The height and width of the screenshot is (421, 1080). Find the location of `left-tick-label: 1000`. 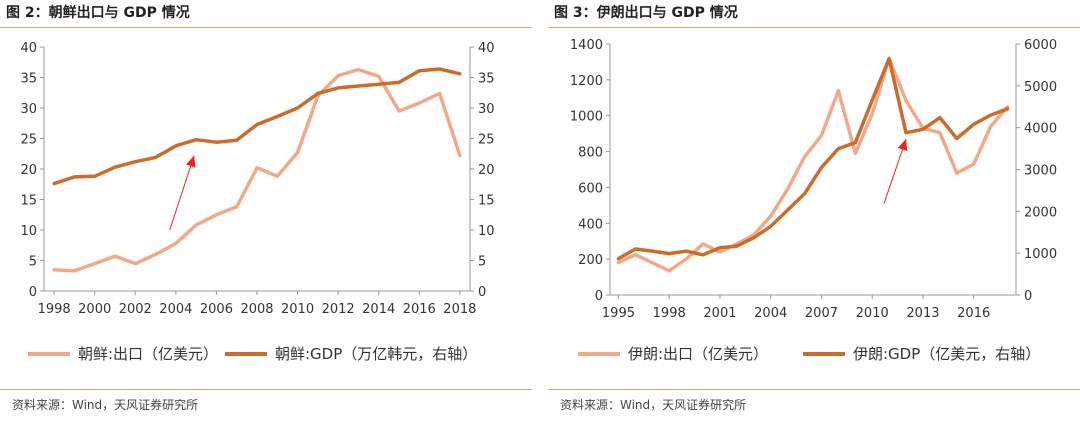

left-tick-label: 1000 is located at coordinates (586, 117).